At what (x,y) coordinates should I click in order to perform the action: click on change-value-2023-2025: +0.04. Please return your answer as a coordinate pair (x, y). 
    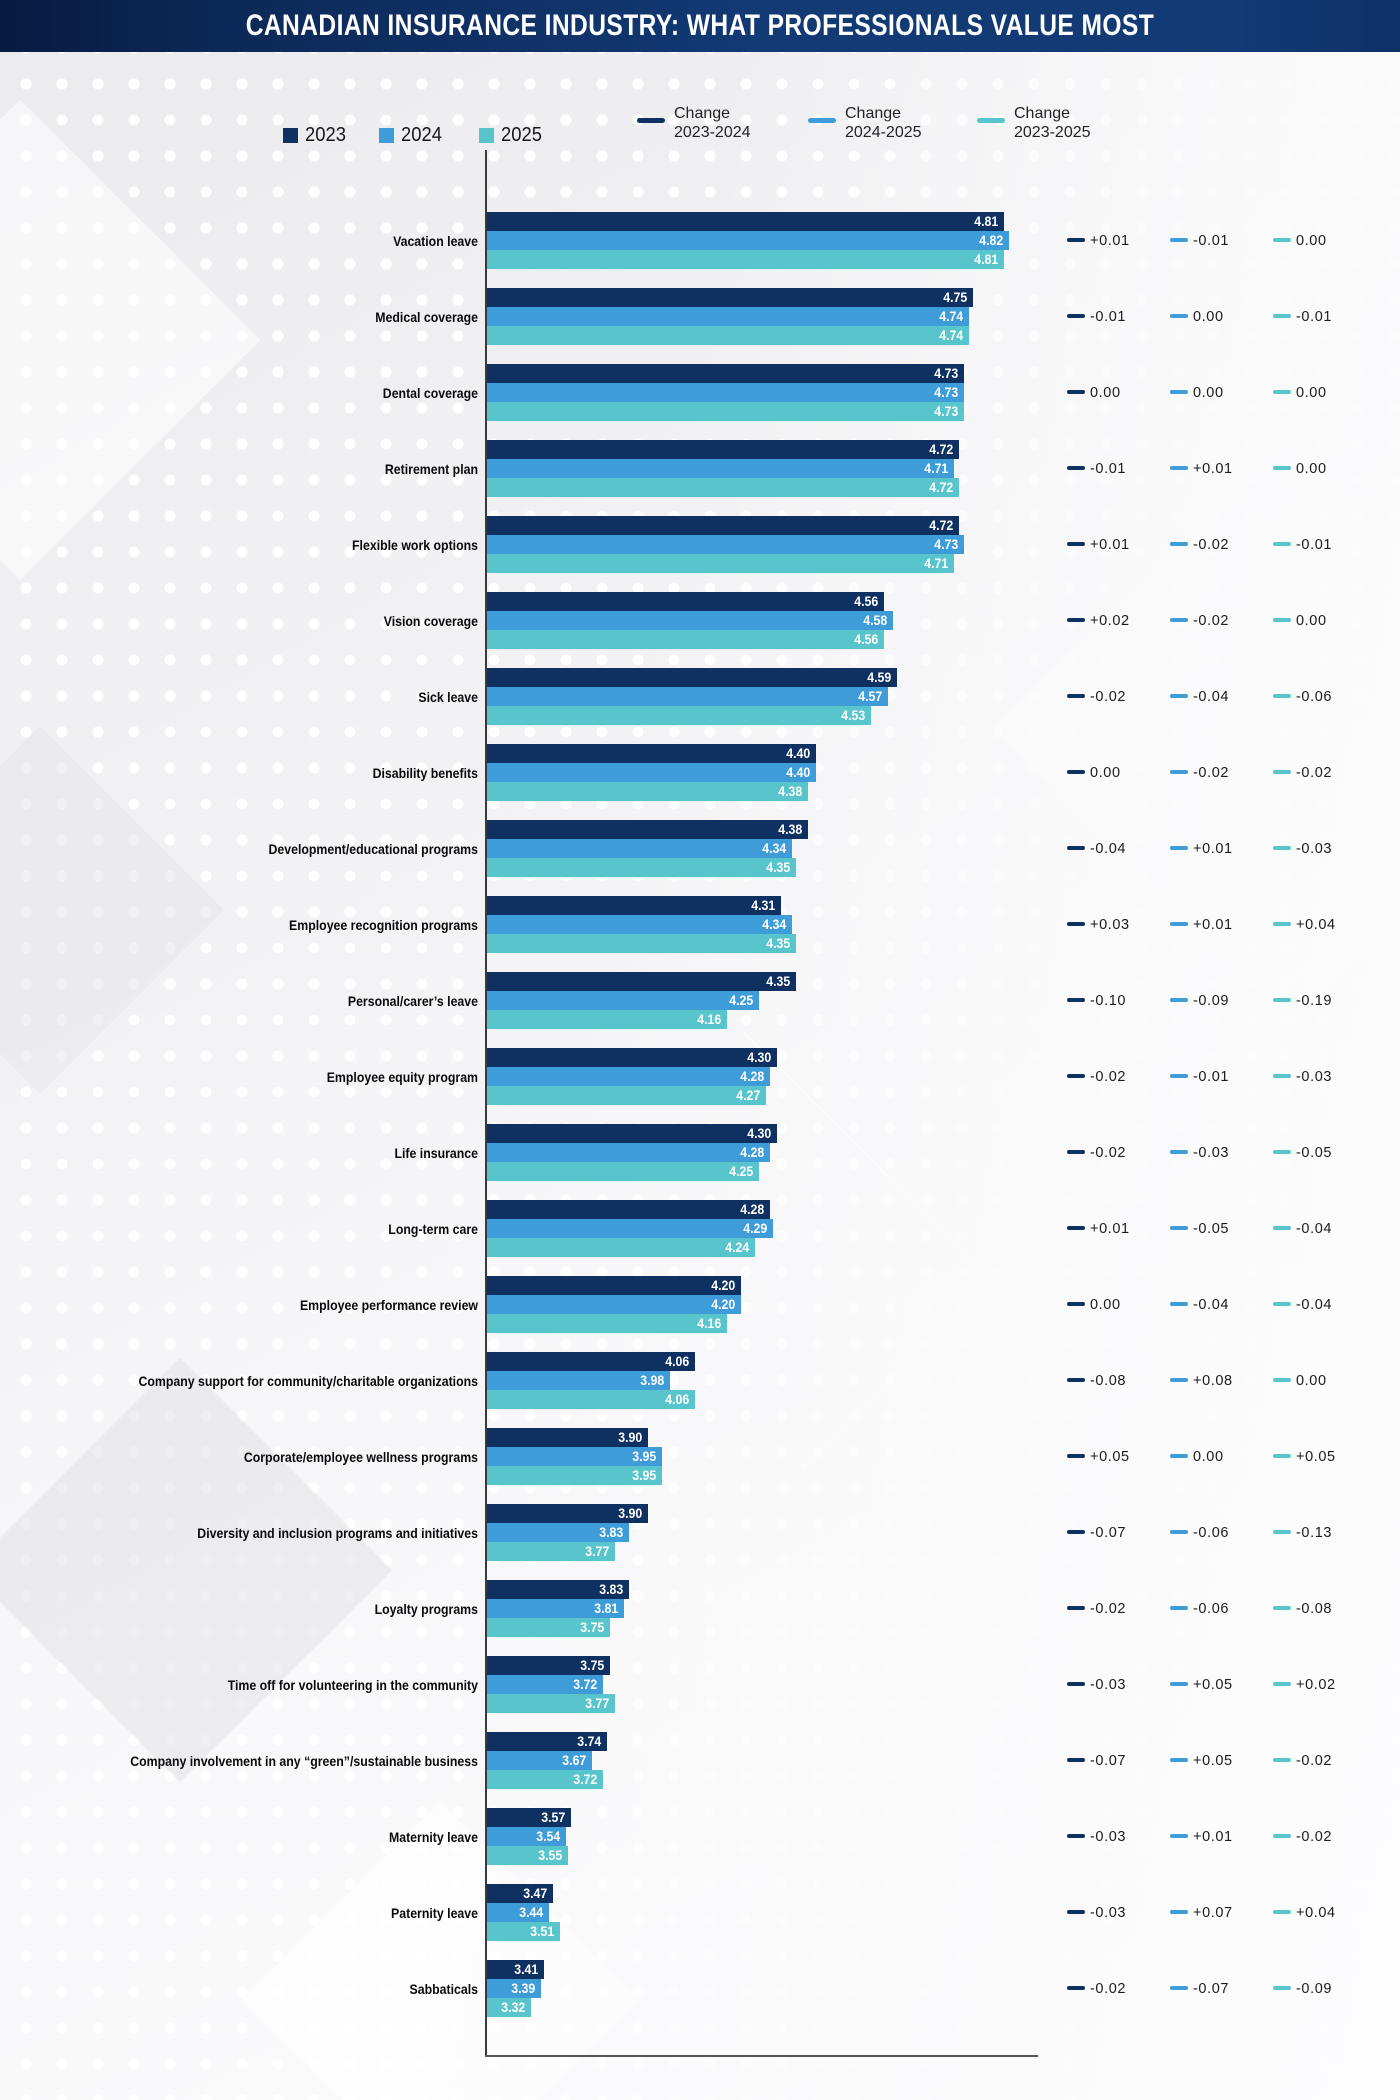
    Looking at the image, I should click on (1316, 925).